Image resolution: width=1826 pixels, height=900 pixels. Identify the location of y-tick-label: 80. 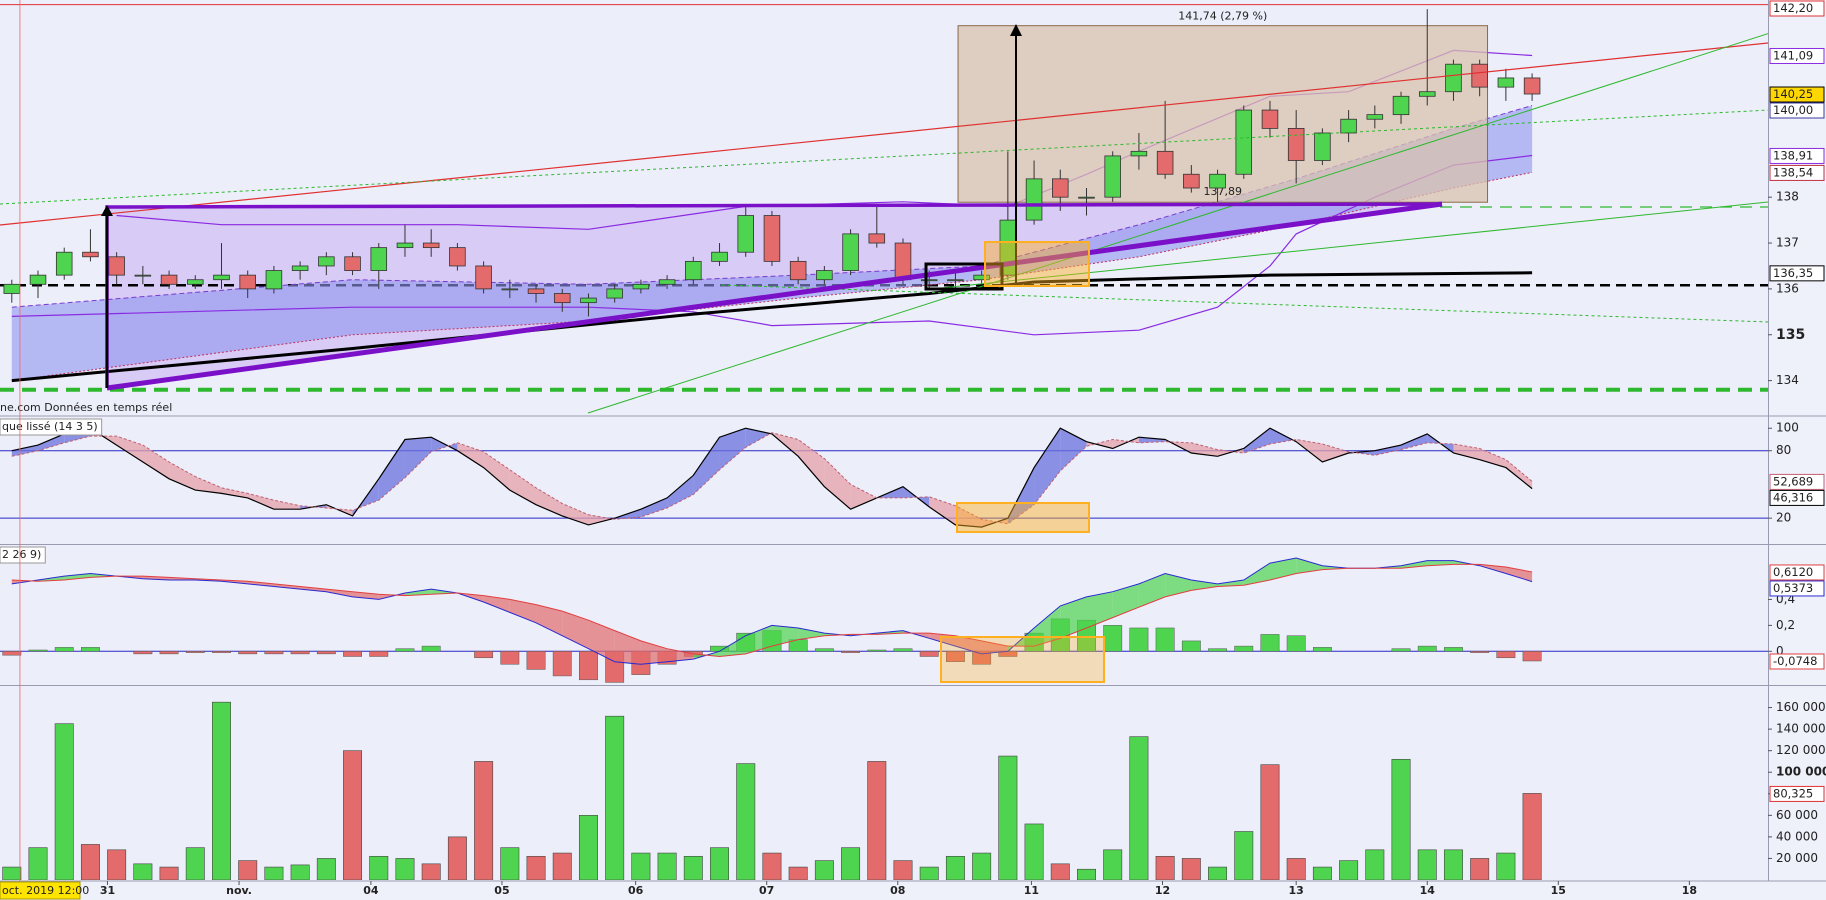
(1783, 450).